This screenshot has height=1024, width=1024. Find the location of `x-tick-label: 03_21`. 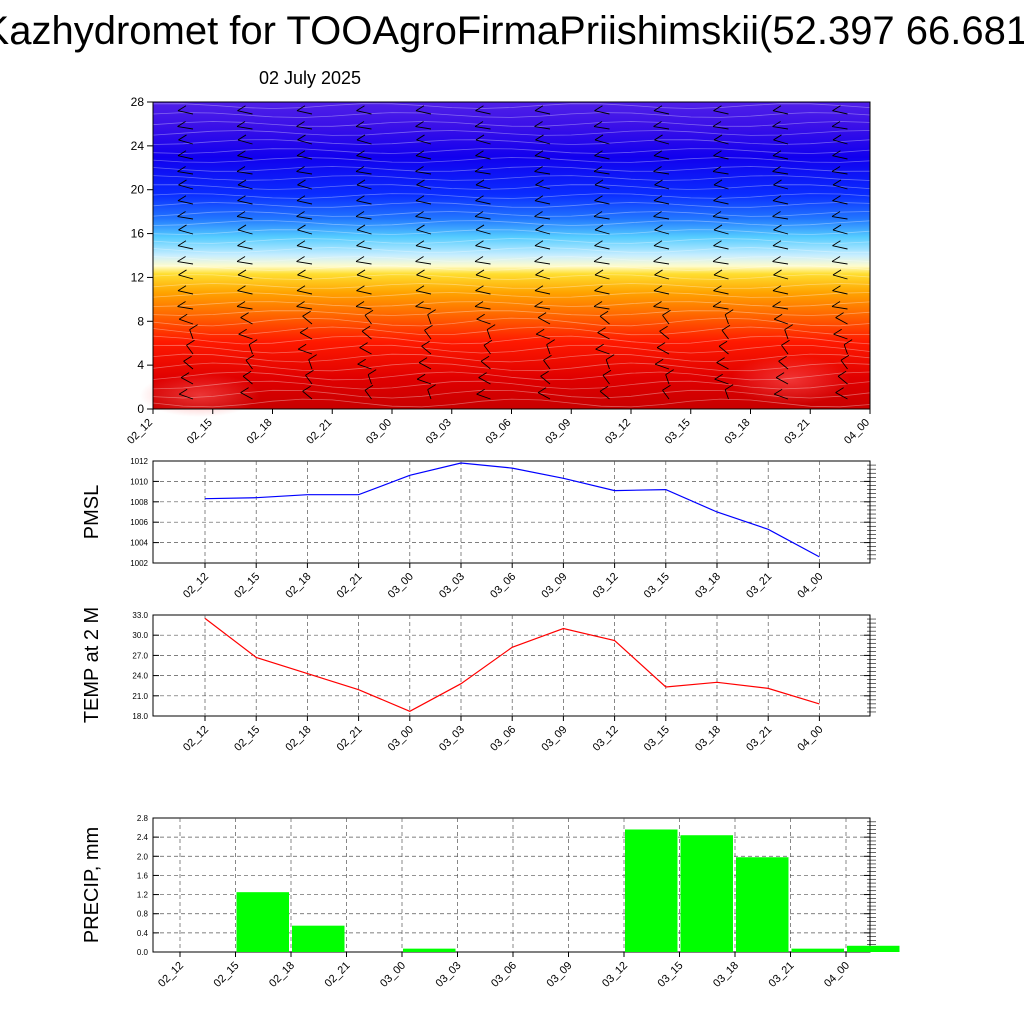

x-tick-label: 03_21 is located at coordinates (782, 975).